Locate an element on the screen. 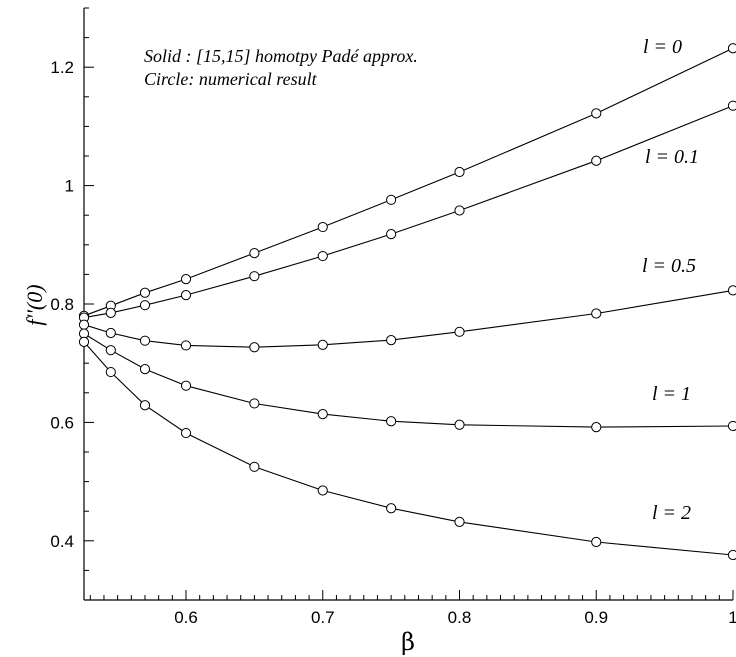  series-label-l1: l = 1 is located at coordinates (671, 394).